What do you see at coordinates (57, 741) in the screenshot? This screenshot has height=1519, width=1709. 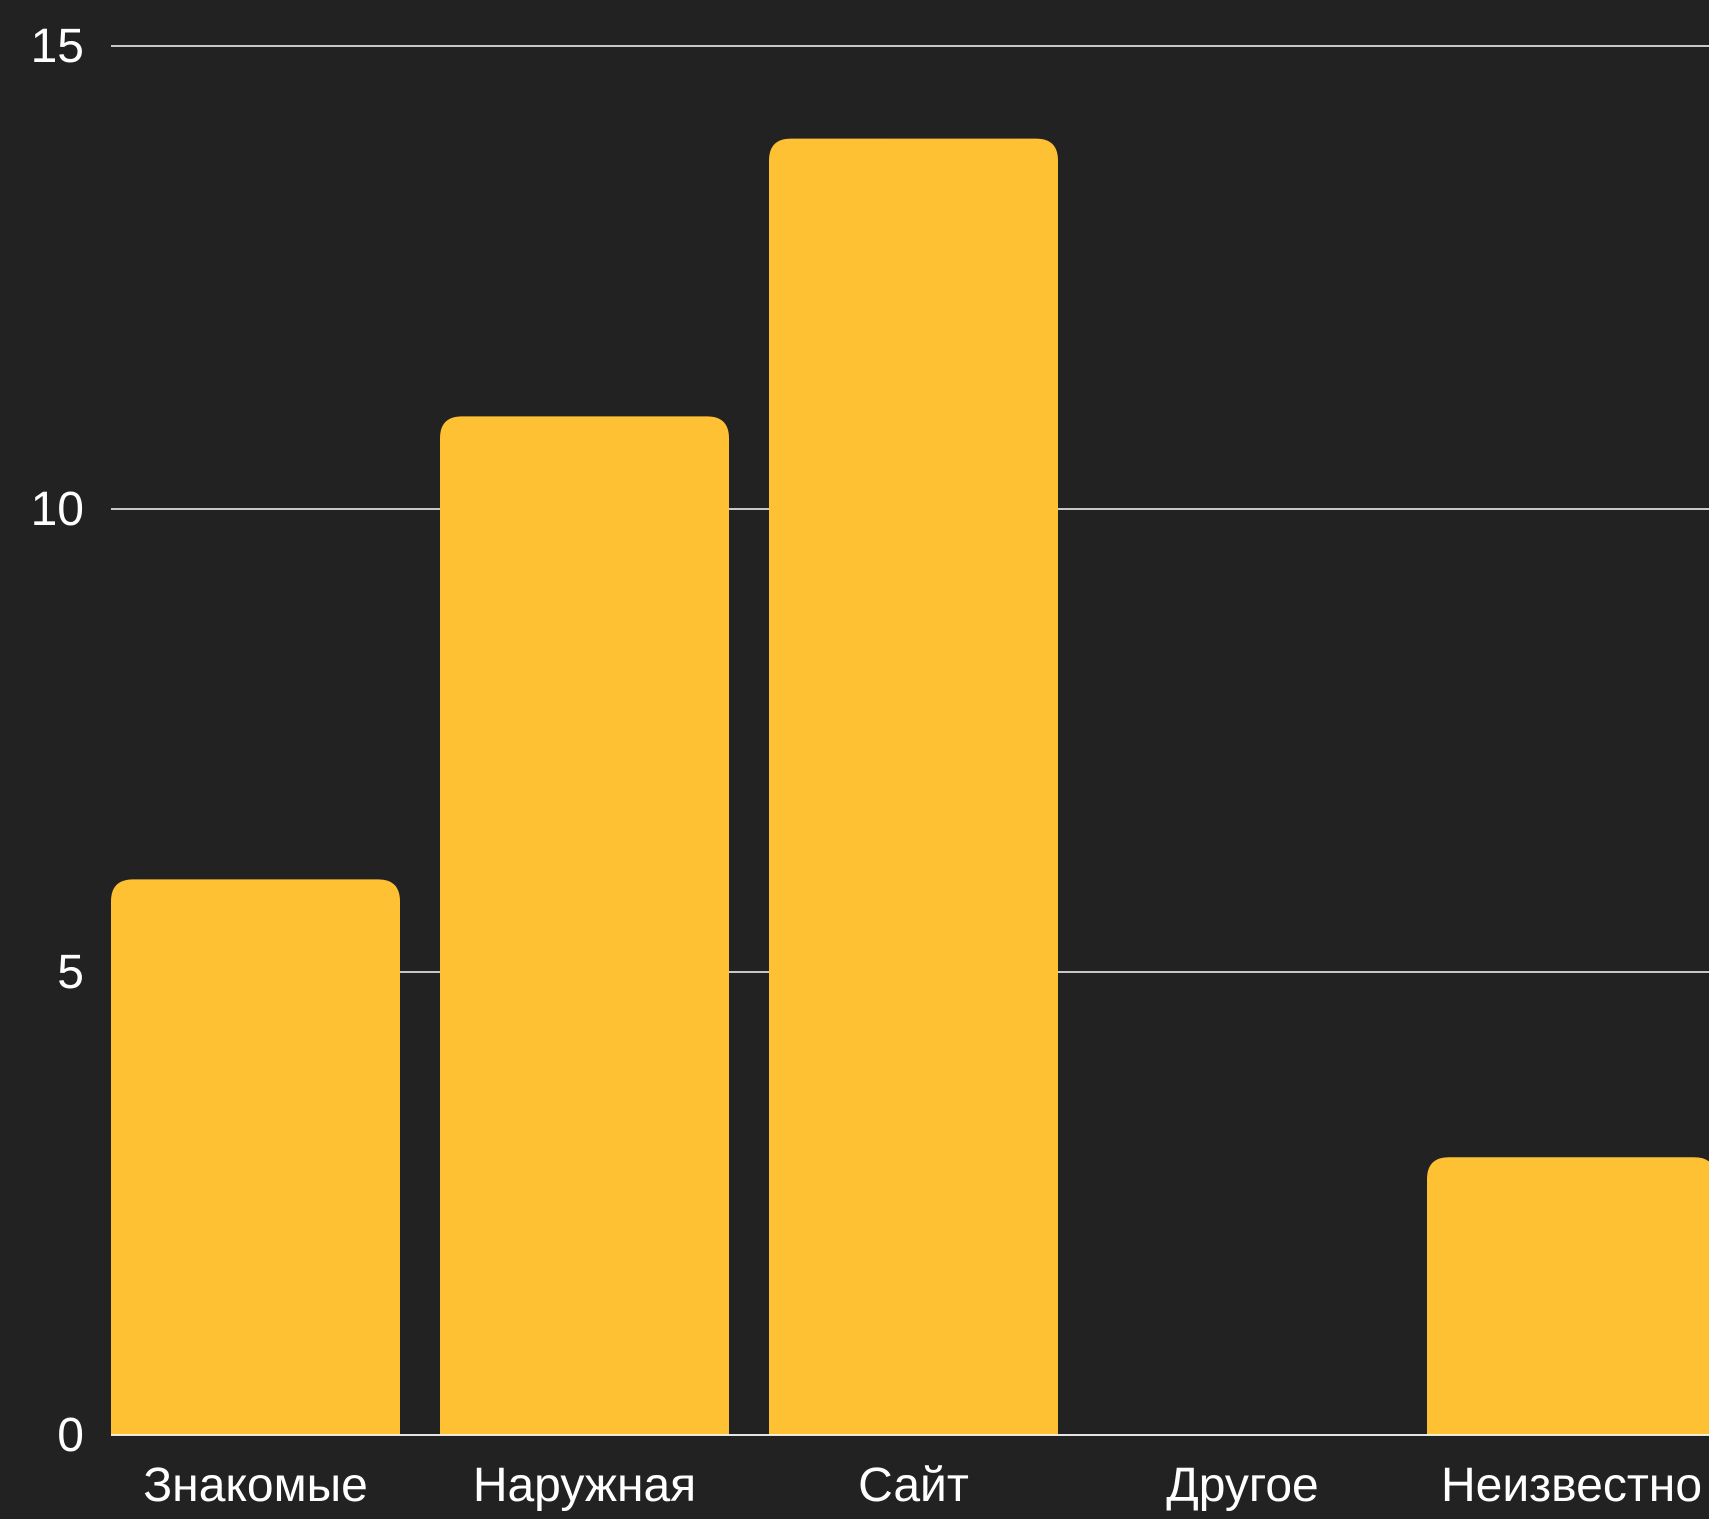 I see `y-axis-ticks: 0 5 10 15` at bounding box center [57, 741].